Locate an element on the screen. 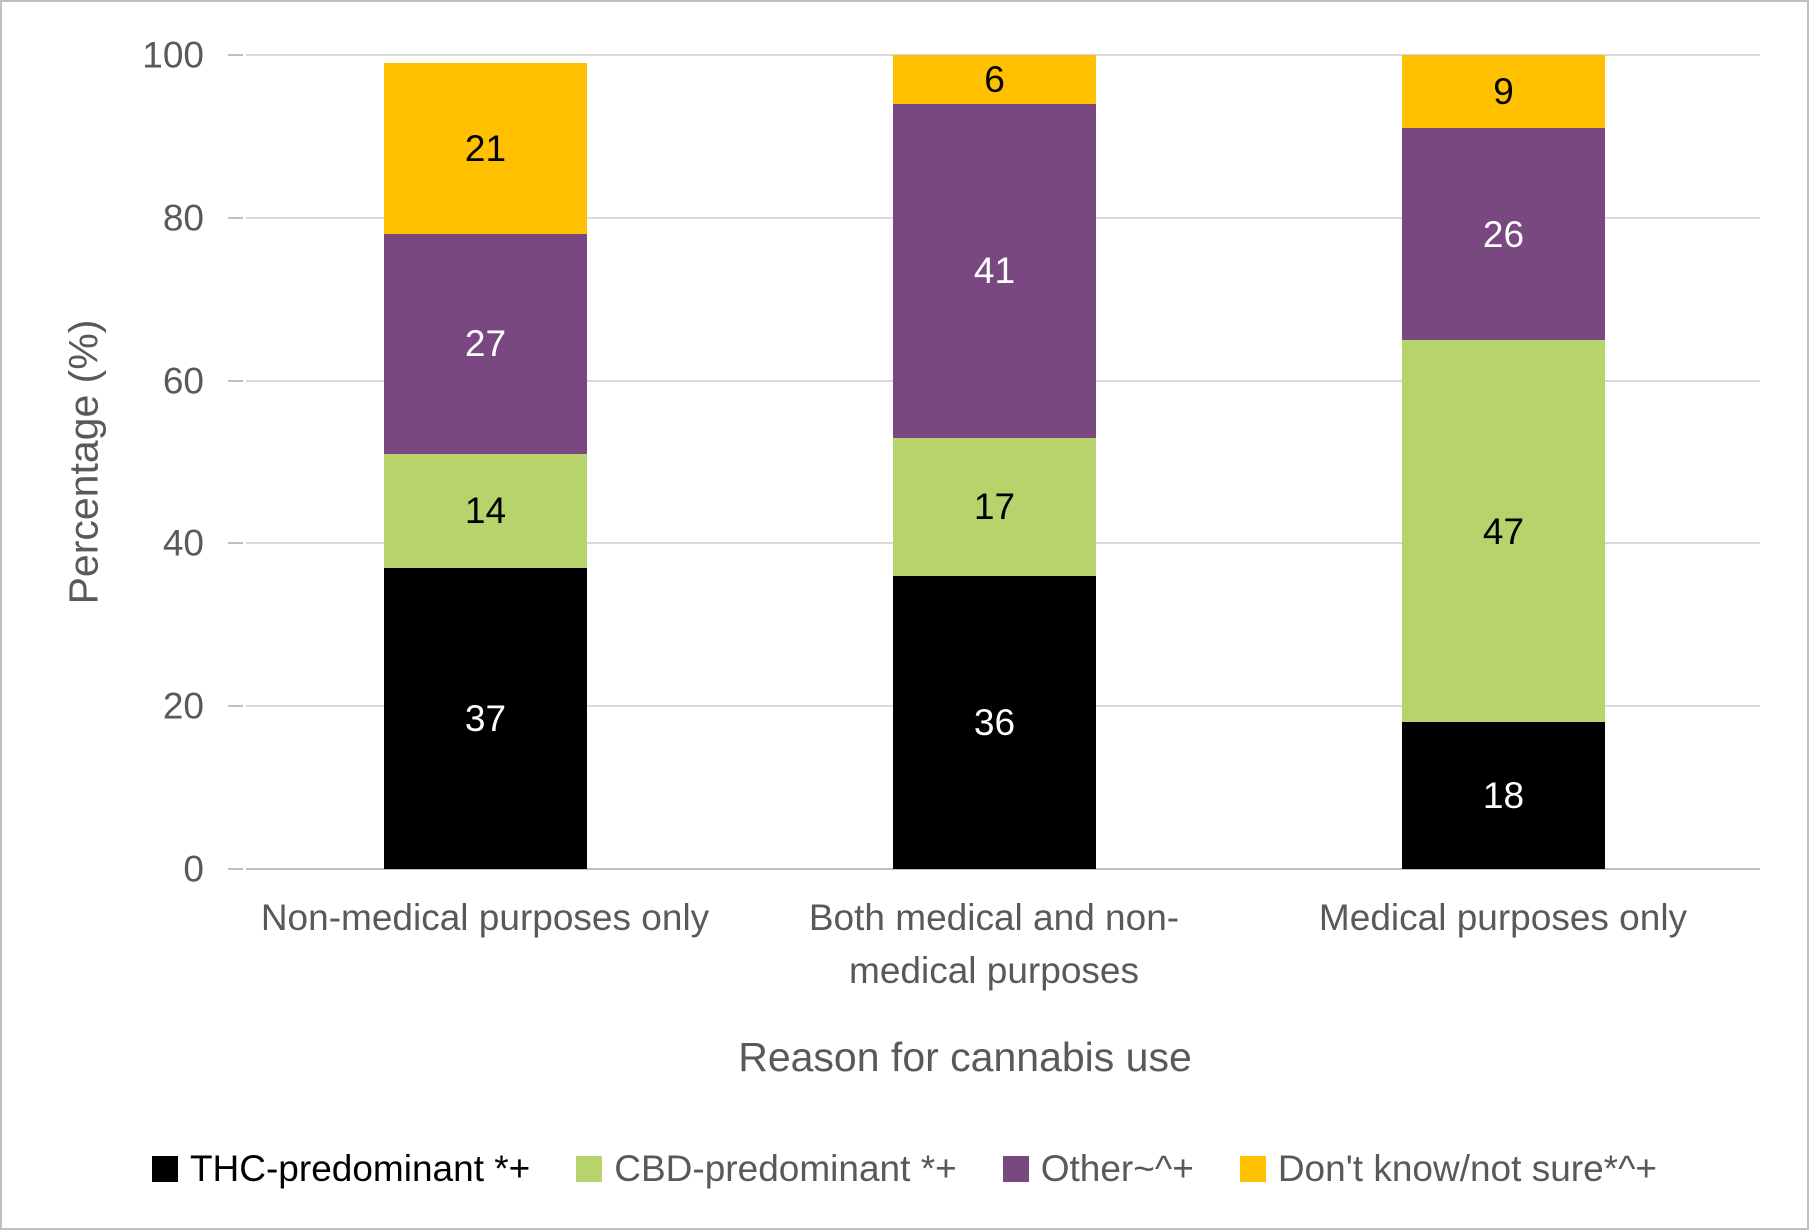 The height and width of the screenshot is (1230, 1809). bar-segment: 26 is located at coordinates (1503, 234).